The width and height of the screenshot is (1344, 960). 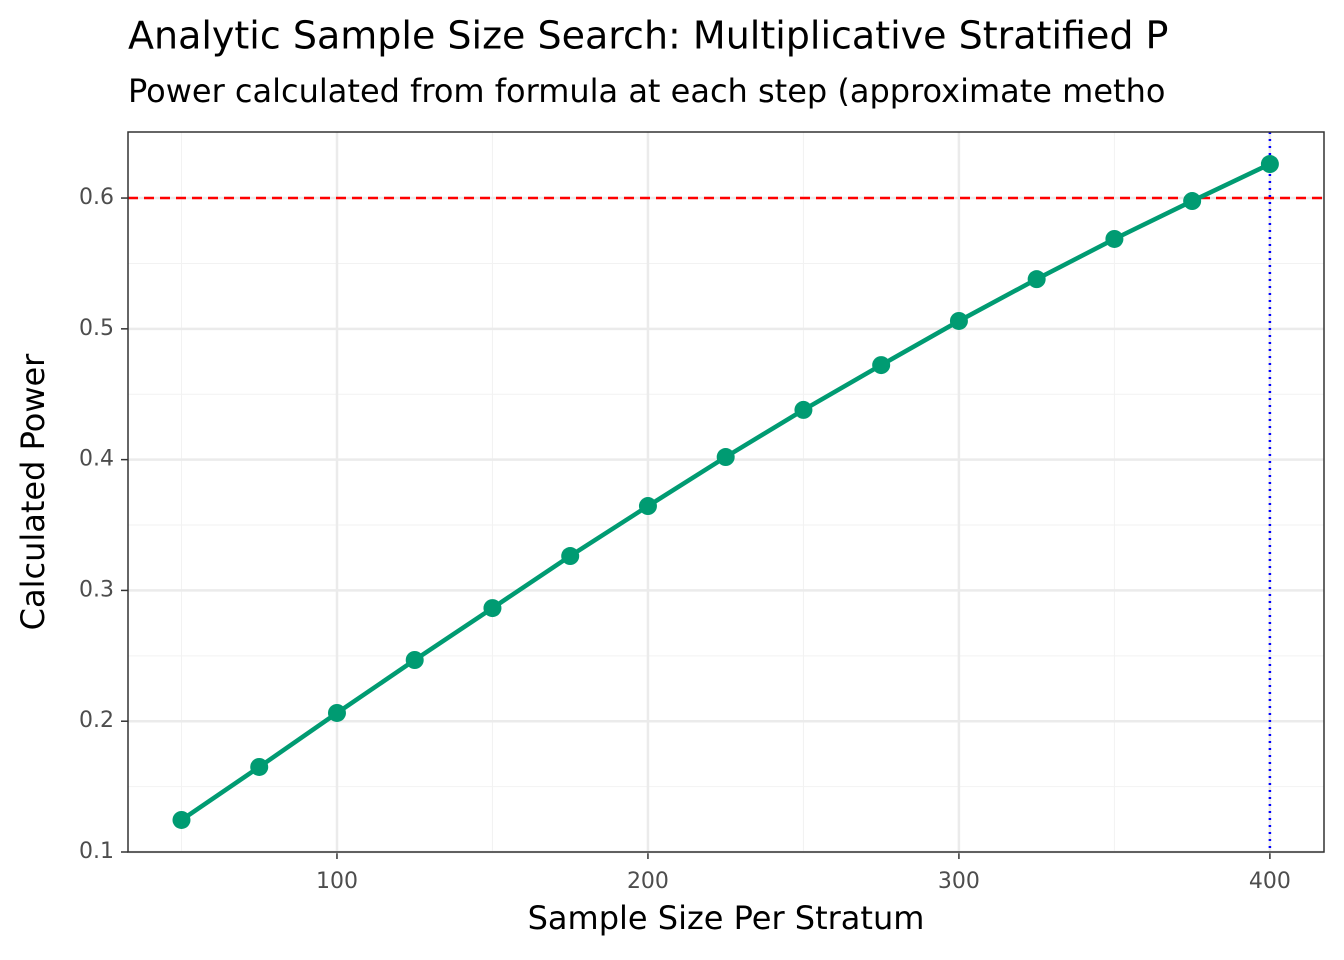 I want to click on x-tick-label: 100, so click(x=337, y=881).